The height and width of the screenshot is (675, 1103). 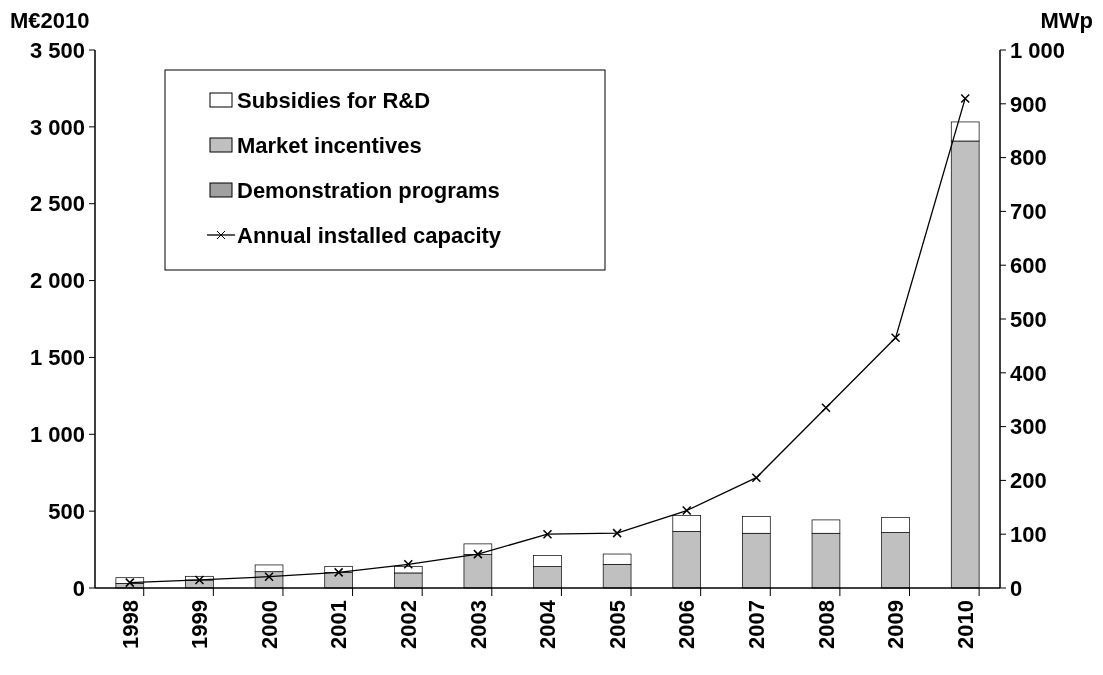 What do you see at coordinates (57, 281) in the screenshot?
I see `y-tick-label: 2 000` at bounding box center [57, 281].